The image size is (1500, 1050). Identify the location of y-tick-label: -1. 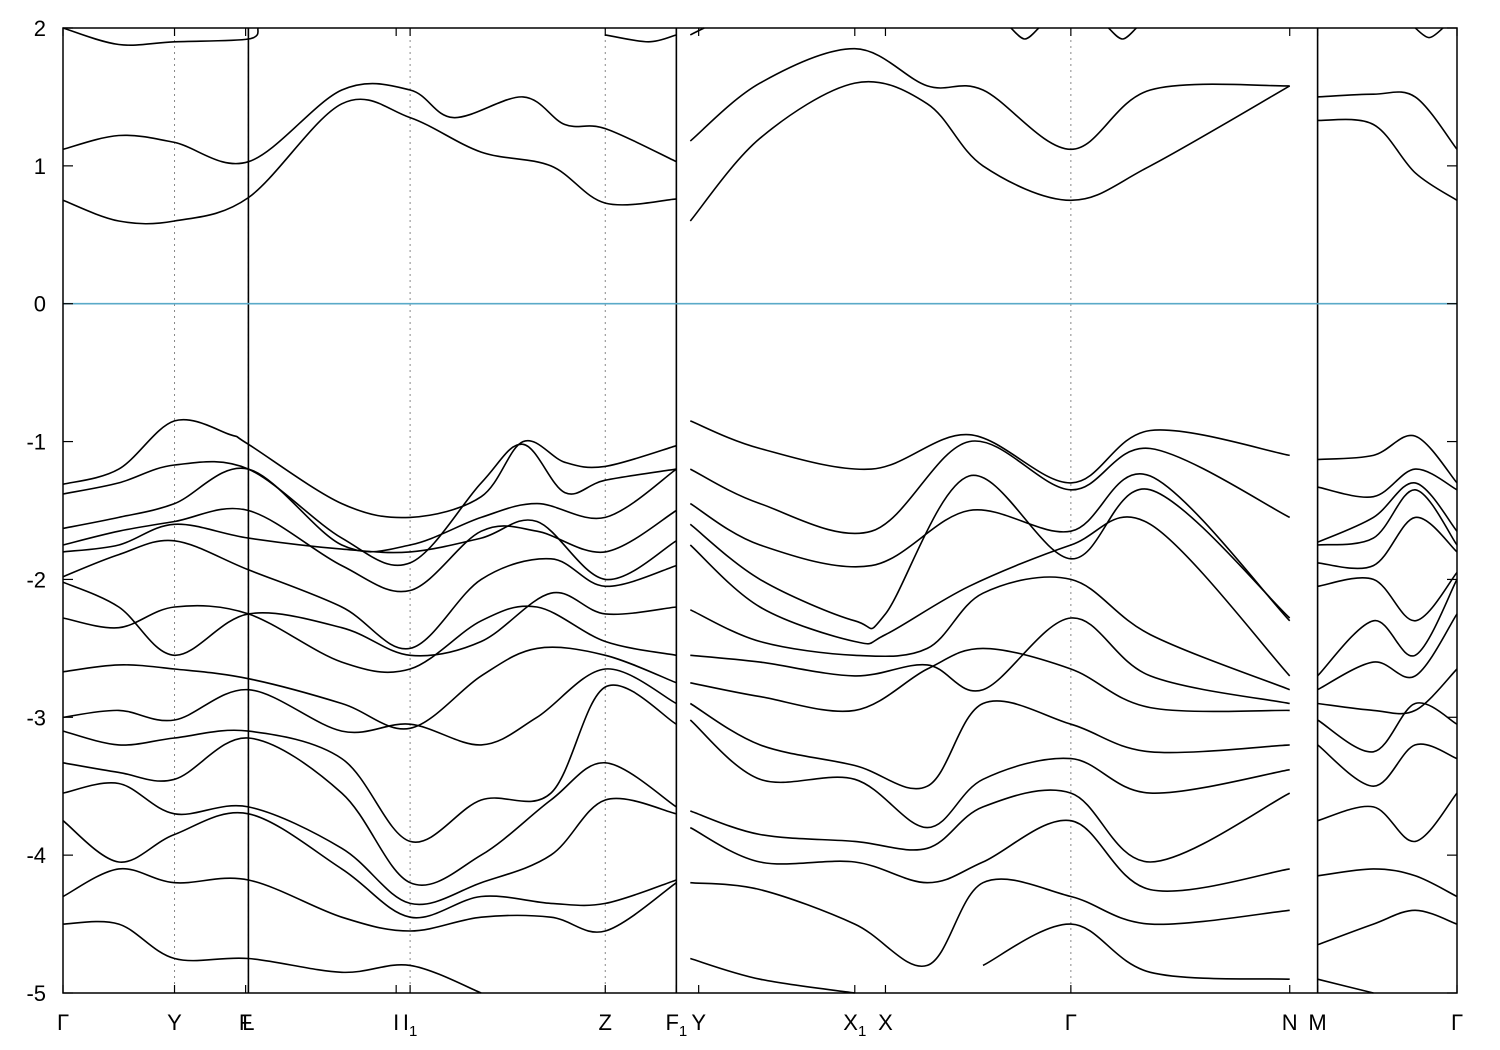
(36, 442).